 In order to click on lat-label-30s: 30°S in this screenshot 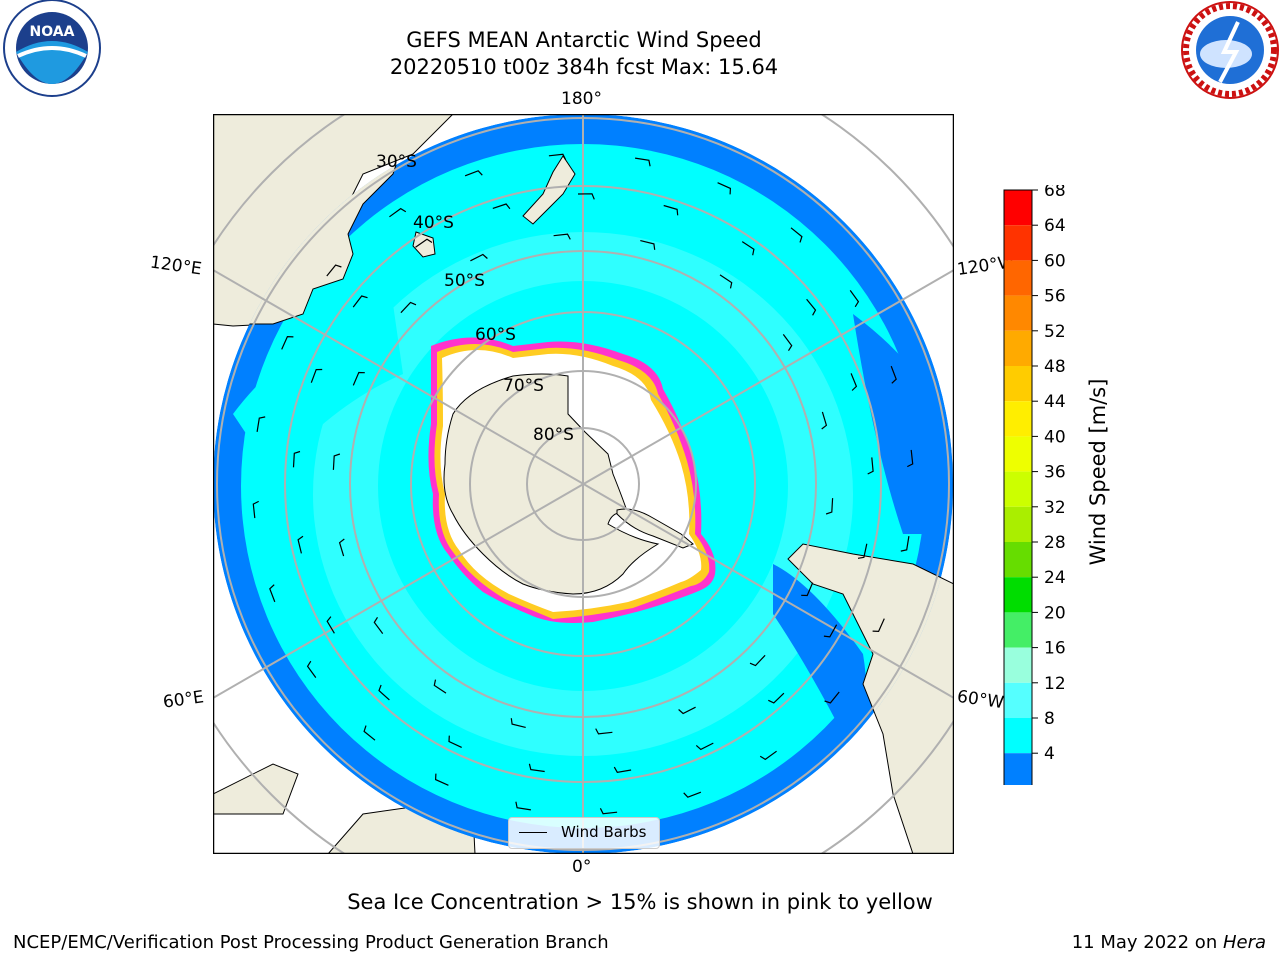, I will do `click(396, 162)`.